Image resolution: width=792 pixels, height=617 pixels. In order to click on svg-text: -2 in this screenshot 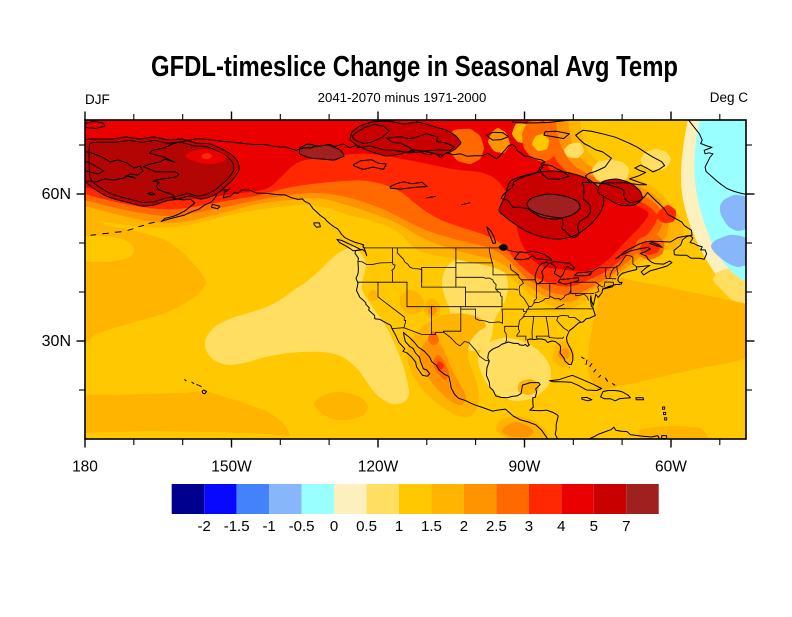, I will do `click(203, 526)`.